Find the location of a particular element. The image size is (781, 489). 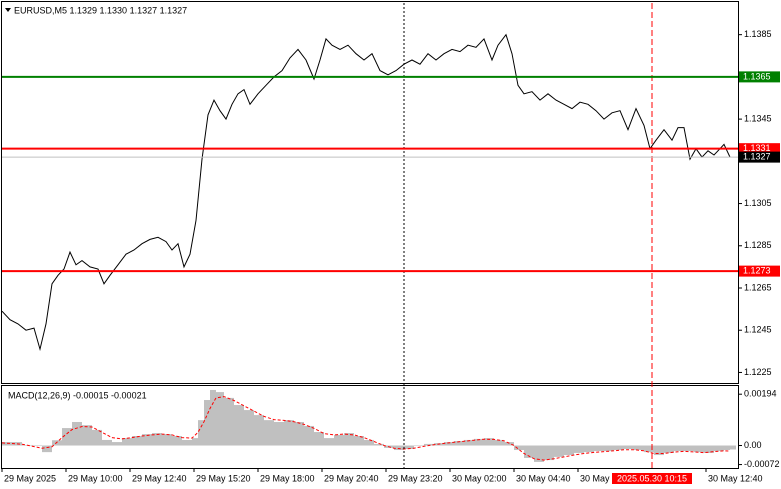

y-tick-label: 0.00194 is located at coordinates (760, 394).